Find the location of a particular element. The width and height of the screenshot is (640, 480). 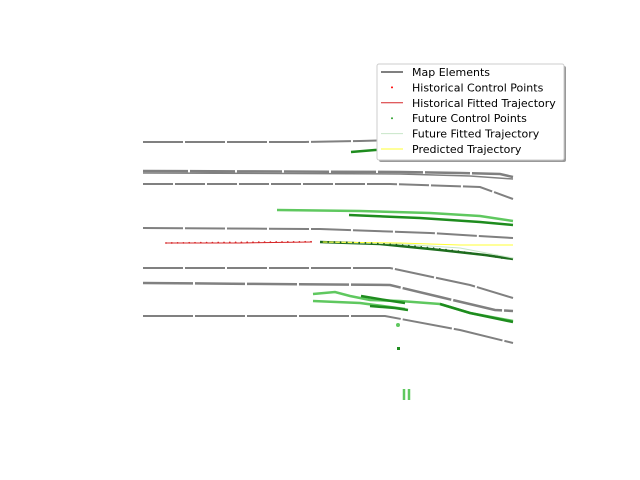

historical-control-points is located at coordinates (238, 242).